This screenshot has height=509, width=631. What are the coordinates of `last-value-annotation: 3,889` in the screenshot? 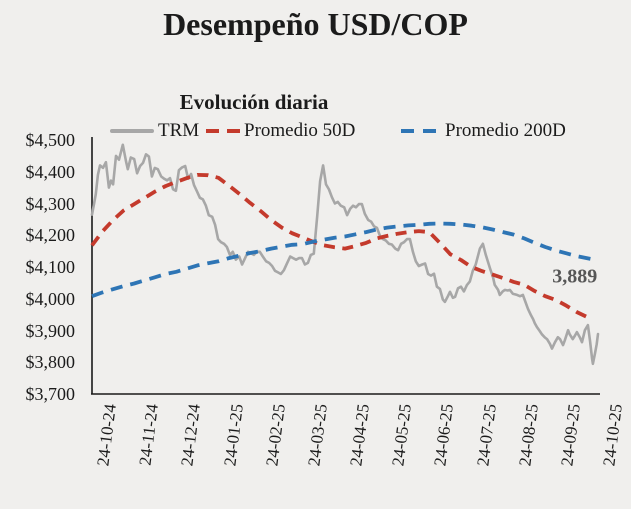 It's located at (575, 276).